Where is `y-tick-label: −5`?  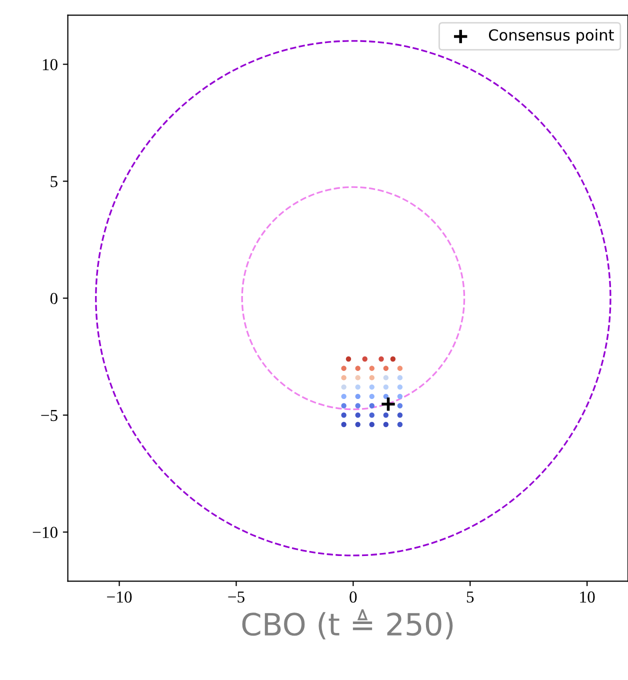
y-tick-label: −5 is located at coordinates (49, 416).